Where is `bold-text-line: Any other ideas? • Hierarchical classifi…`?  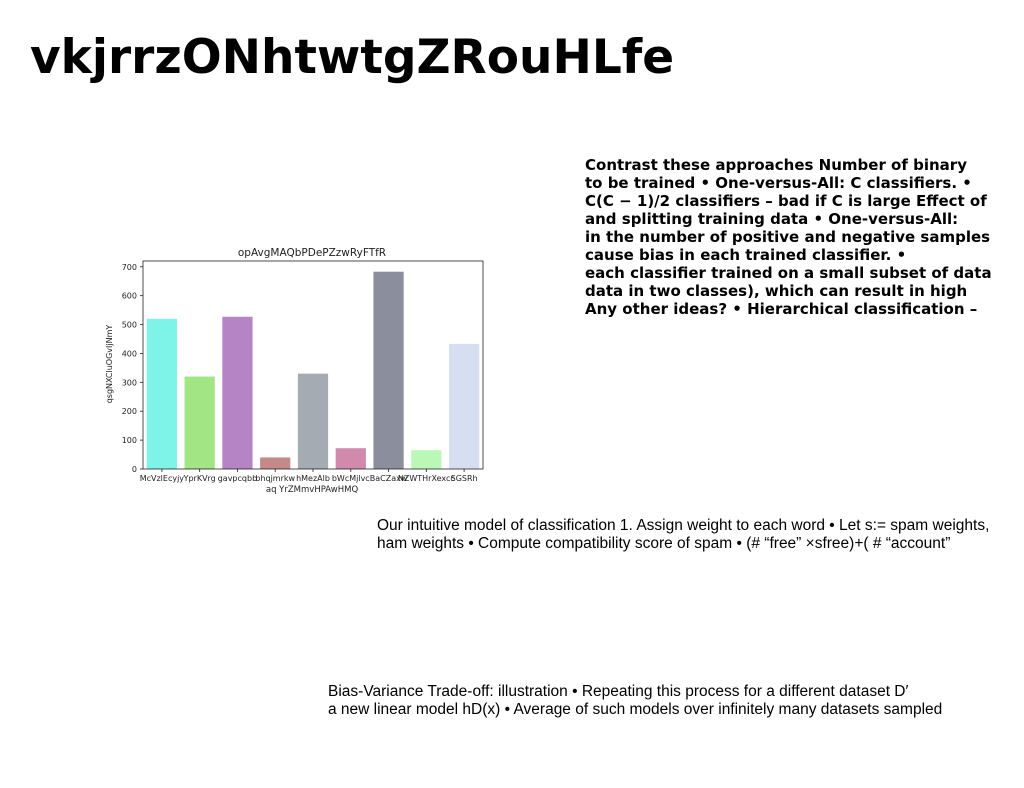
bold-text-line: Any other ideas? • Hierarchical classifi… is located at coordinates (781, 309).